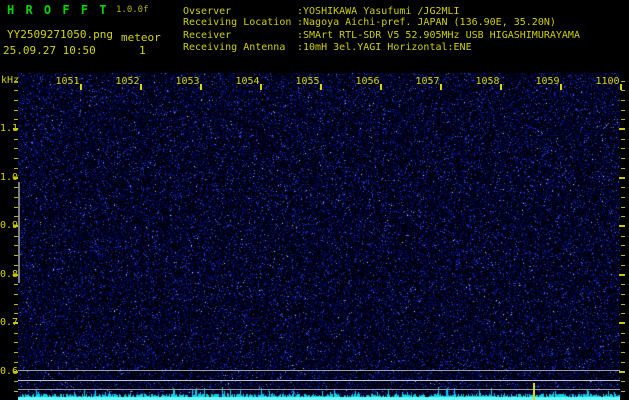 The height and width of the screenshot is (400, 629). What do you see at coordinates (9, 225) in the screenshot?
I see `y-tick-label: 0.9` at bounding box center [9, 225].